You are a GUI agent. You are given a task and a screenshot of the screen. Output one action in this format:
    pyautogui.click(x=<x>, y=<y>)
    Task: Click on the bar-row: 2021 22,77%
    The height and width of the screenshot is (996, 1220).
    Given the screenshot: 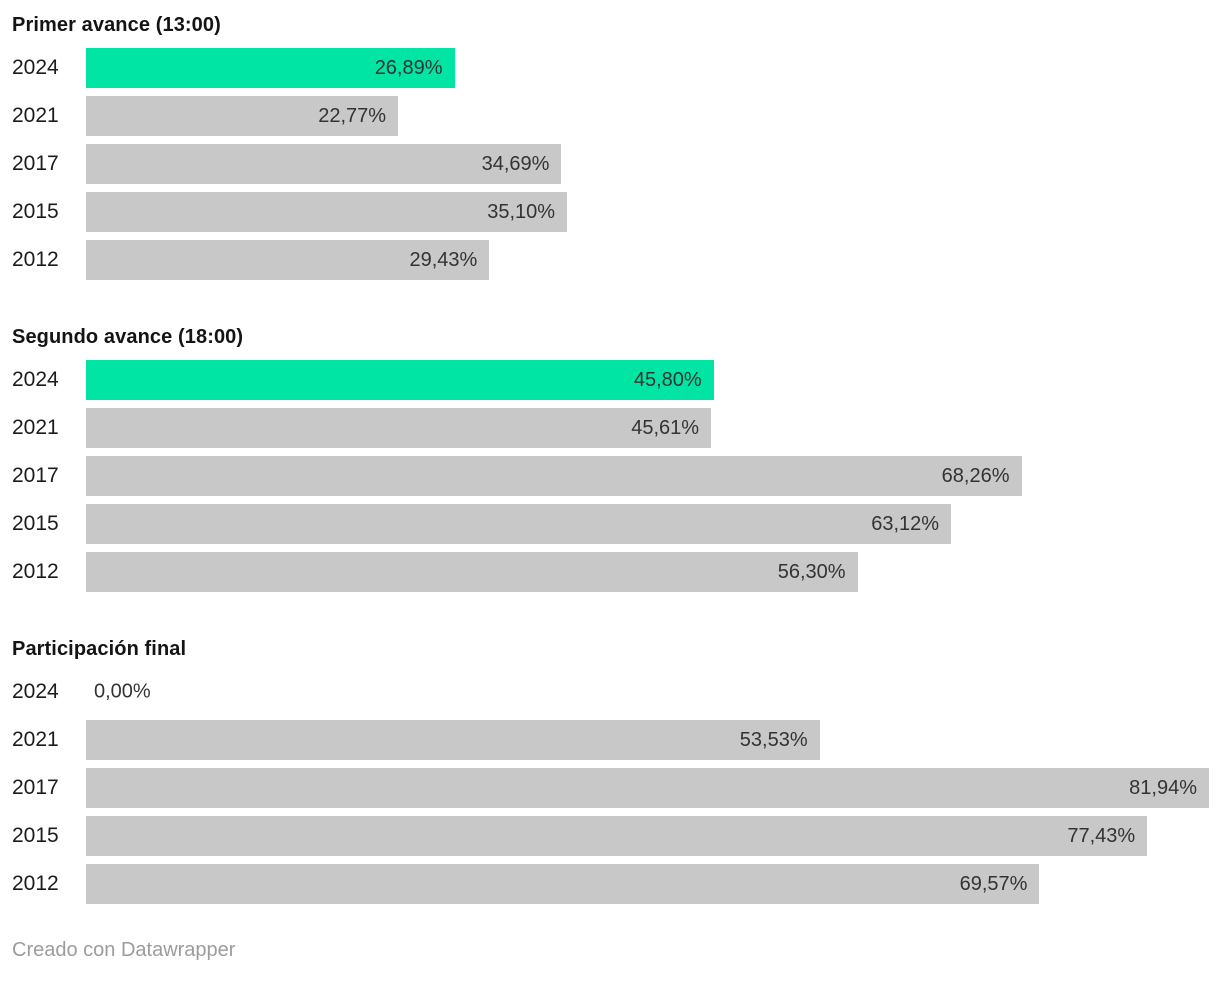 What is the action you would take?
    pyautogui.click(x=610, y=116)
    